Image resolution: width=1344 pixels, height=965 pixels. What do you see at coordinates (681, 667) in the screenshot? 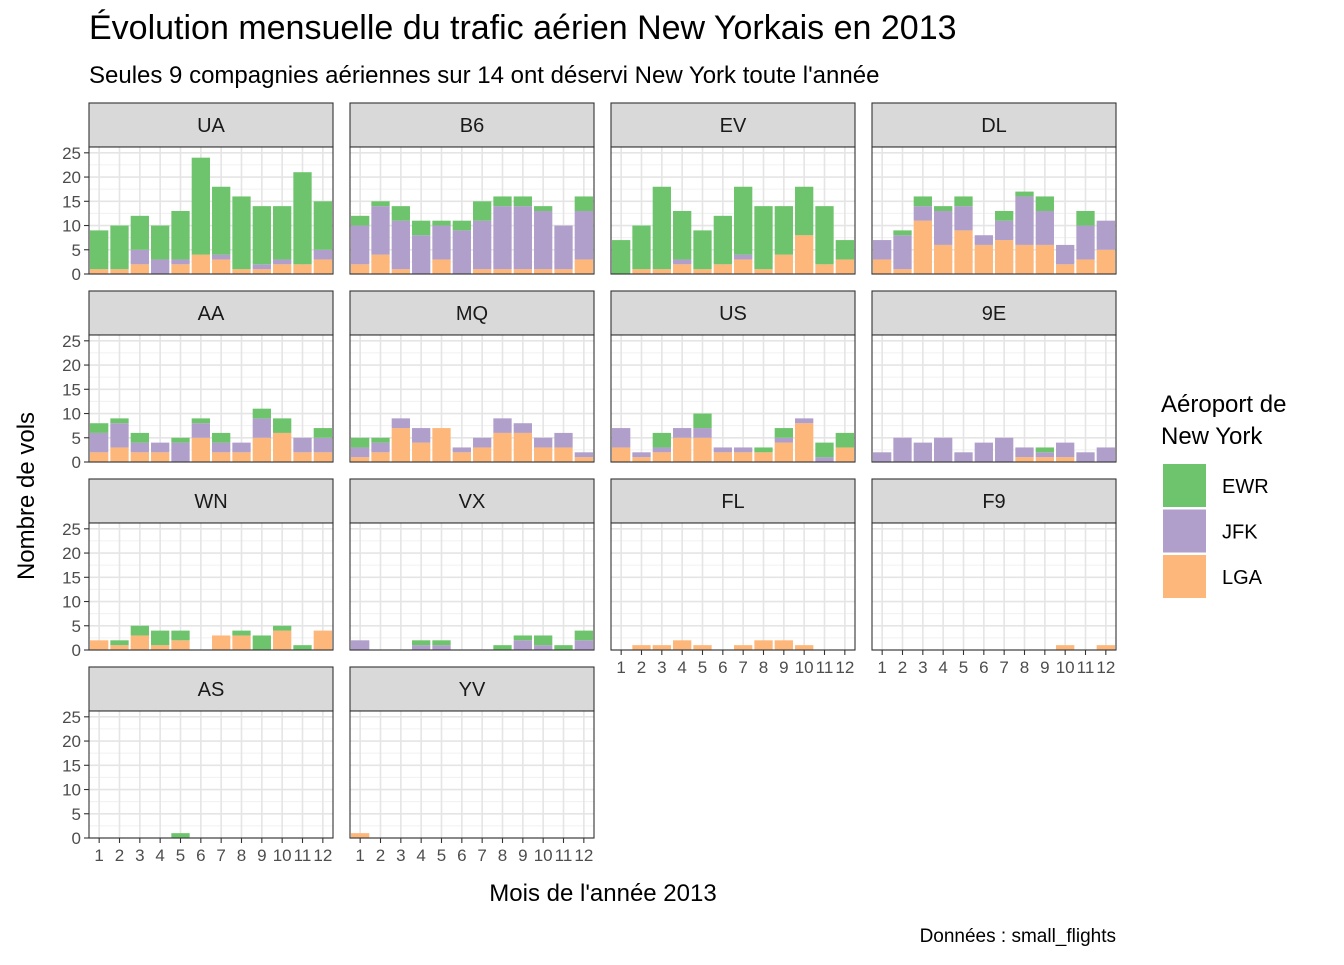
I see `x-tick-label: 4` at bounding box center [681, 667].